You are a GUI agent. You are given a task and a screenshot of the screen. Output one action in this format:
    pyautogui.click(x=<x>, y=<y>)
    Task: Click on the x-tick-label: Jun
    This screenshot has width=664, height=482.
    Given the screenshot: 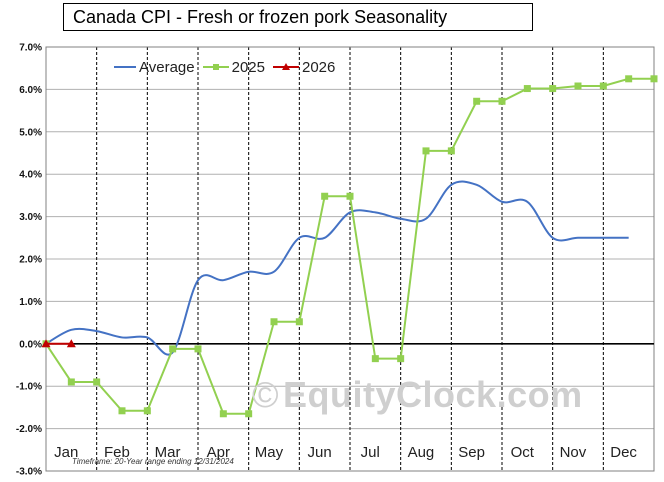 What is the action you would take?
    pyautogui.click(x=320, y=452)
    